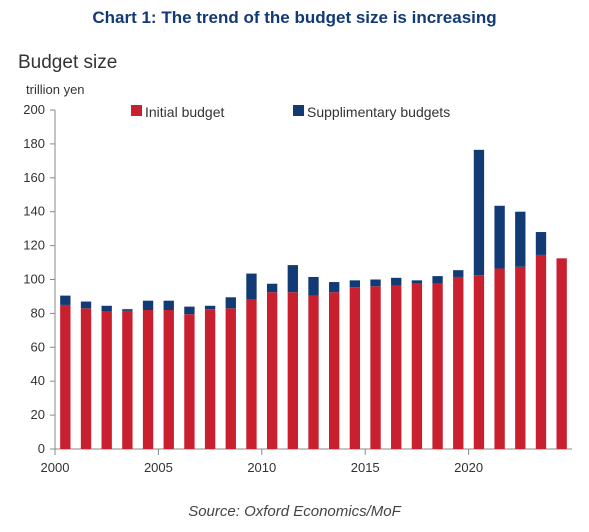 The image size is (589, 532). Describe the element at coordinates (189, 310) in the screenshot. I see `bar-supplementary-2006` at that location.